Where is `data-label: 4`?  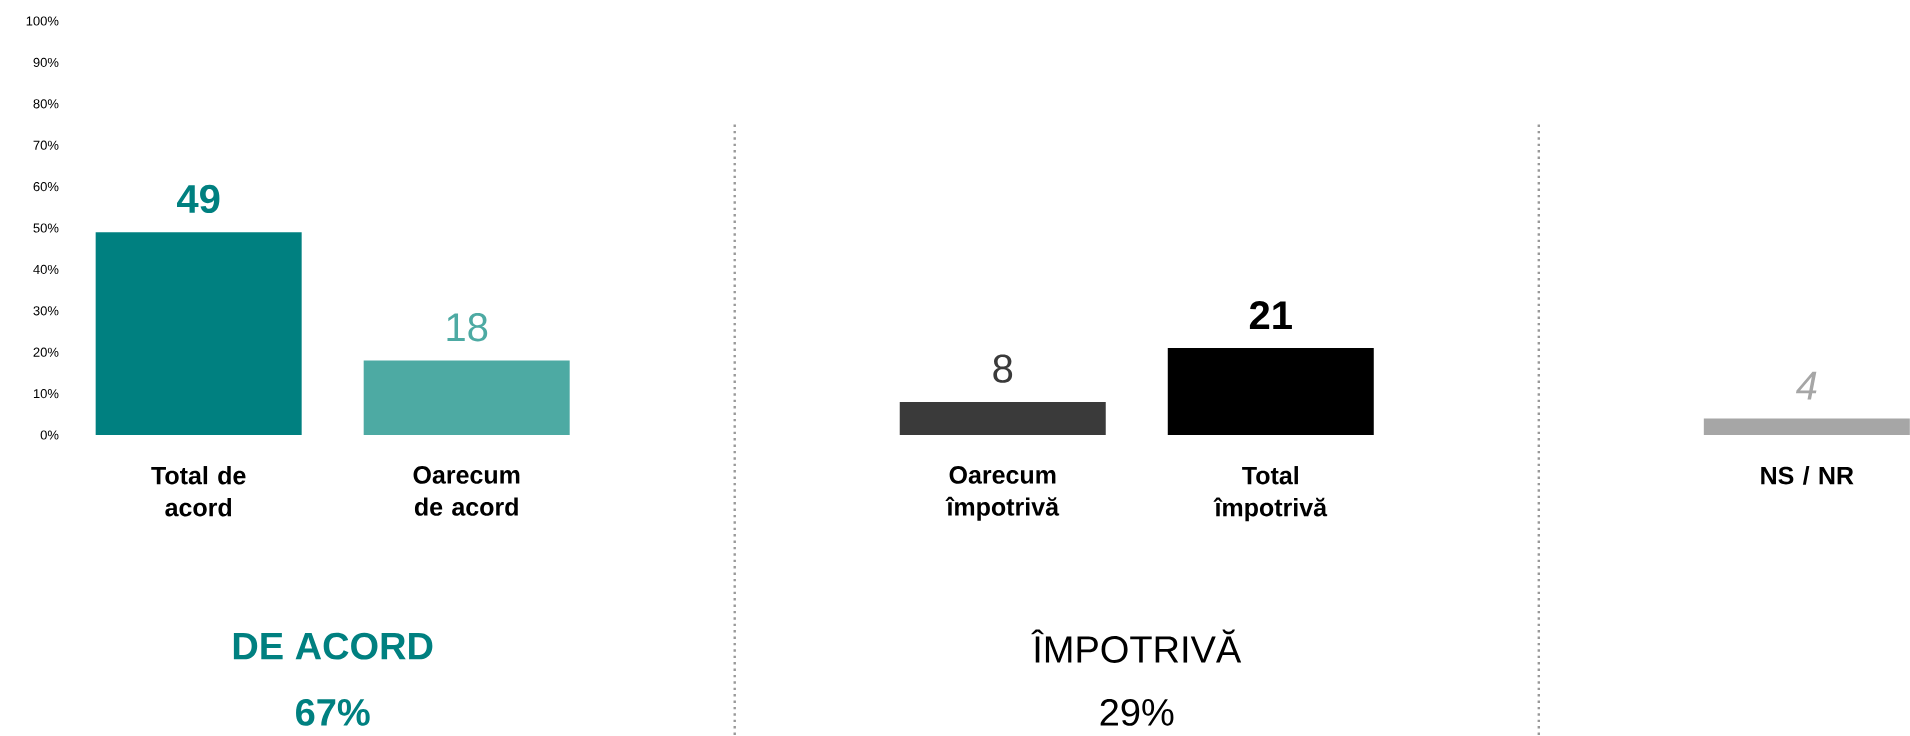 data-label: 4 is located at coordinates (1806, 385).